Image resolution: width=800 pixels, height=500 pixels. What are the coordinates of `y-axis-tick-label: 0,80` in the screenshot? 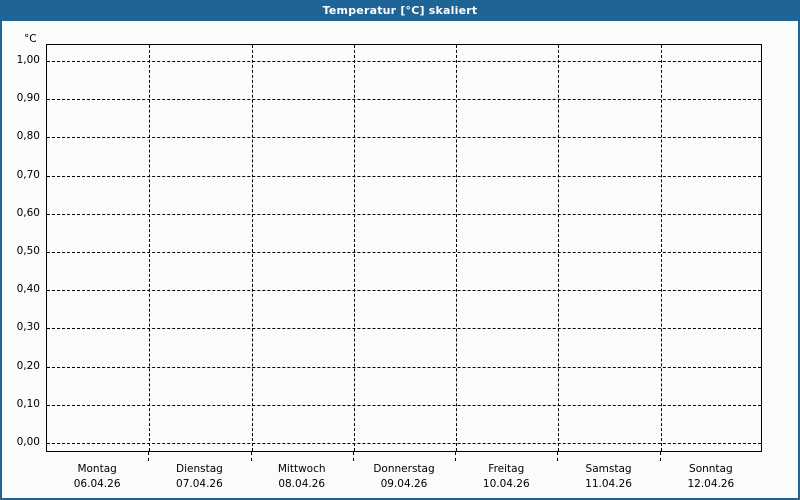 It's located at (28, 136).